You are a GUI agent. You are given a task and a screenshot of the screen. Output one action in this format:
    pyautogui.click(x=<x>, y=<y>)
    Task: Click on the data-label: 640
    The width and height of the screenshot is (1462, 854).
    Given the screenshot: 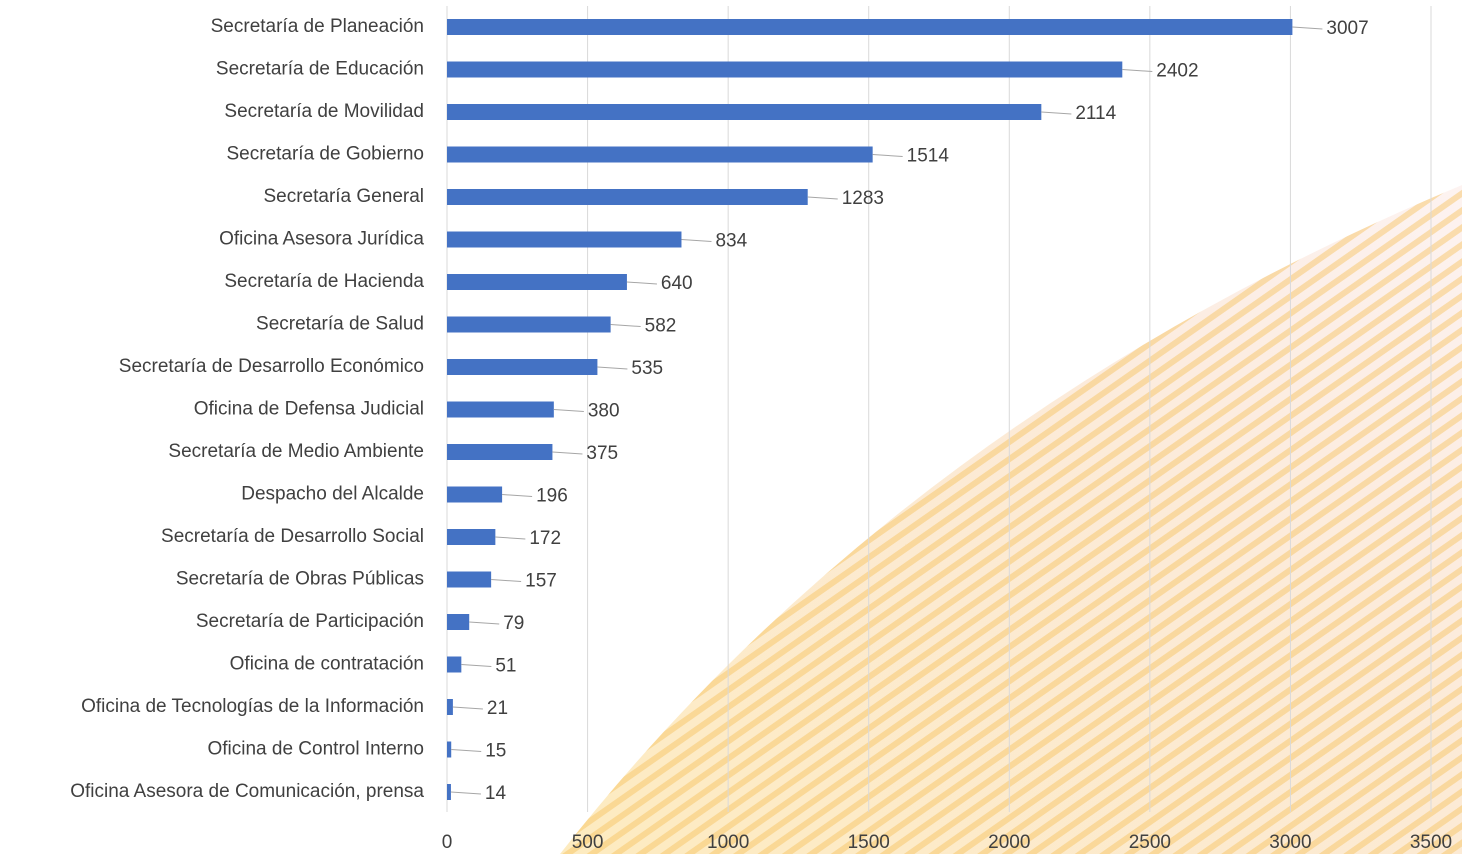 What is the action you would take?
    pyautogui.click(x=677, y=283)
    